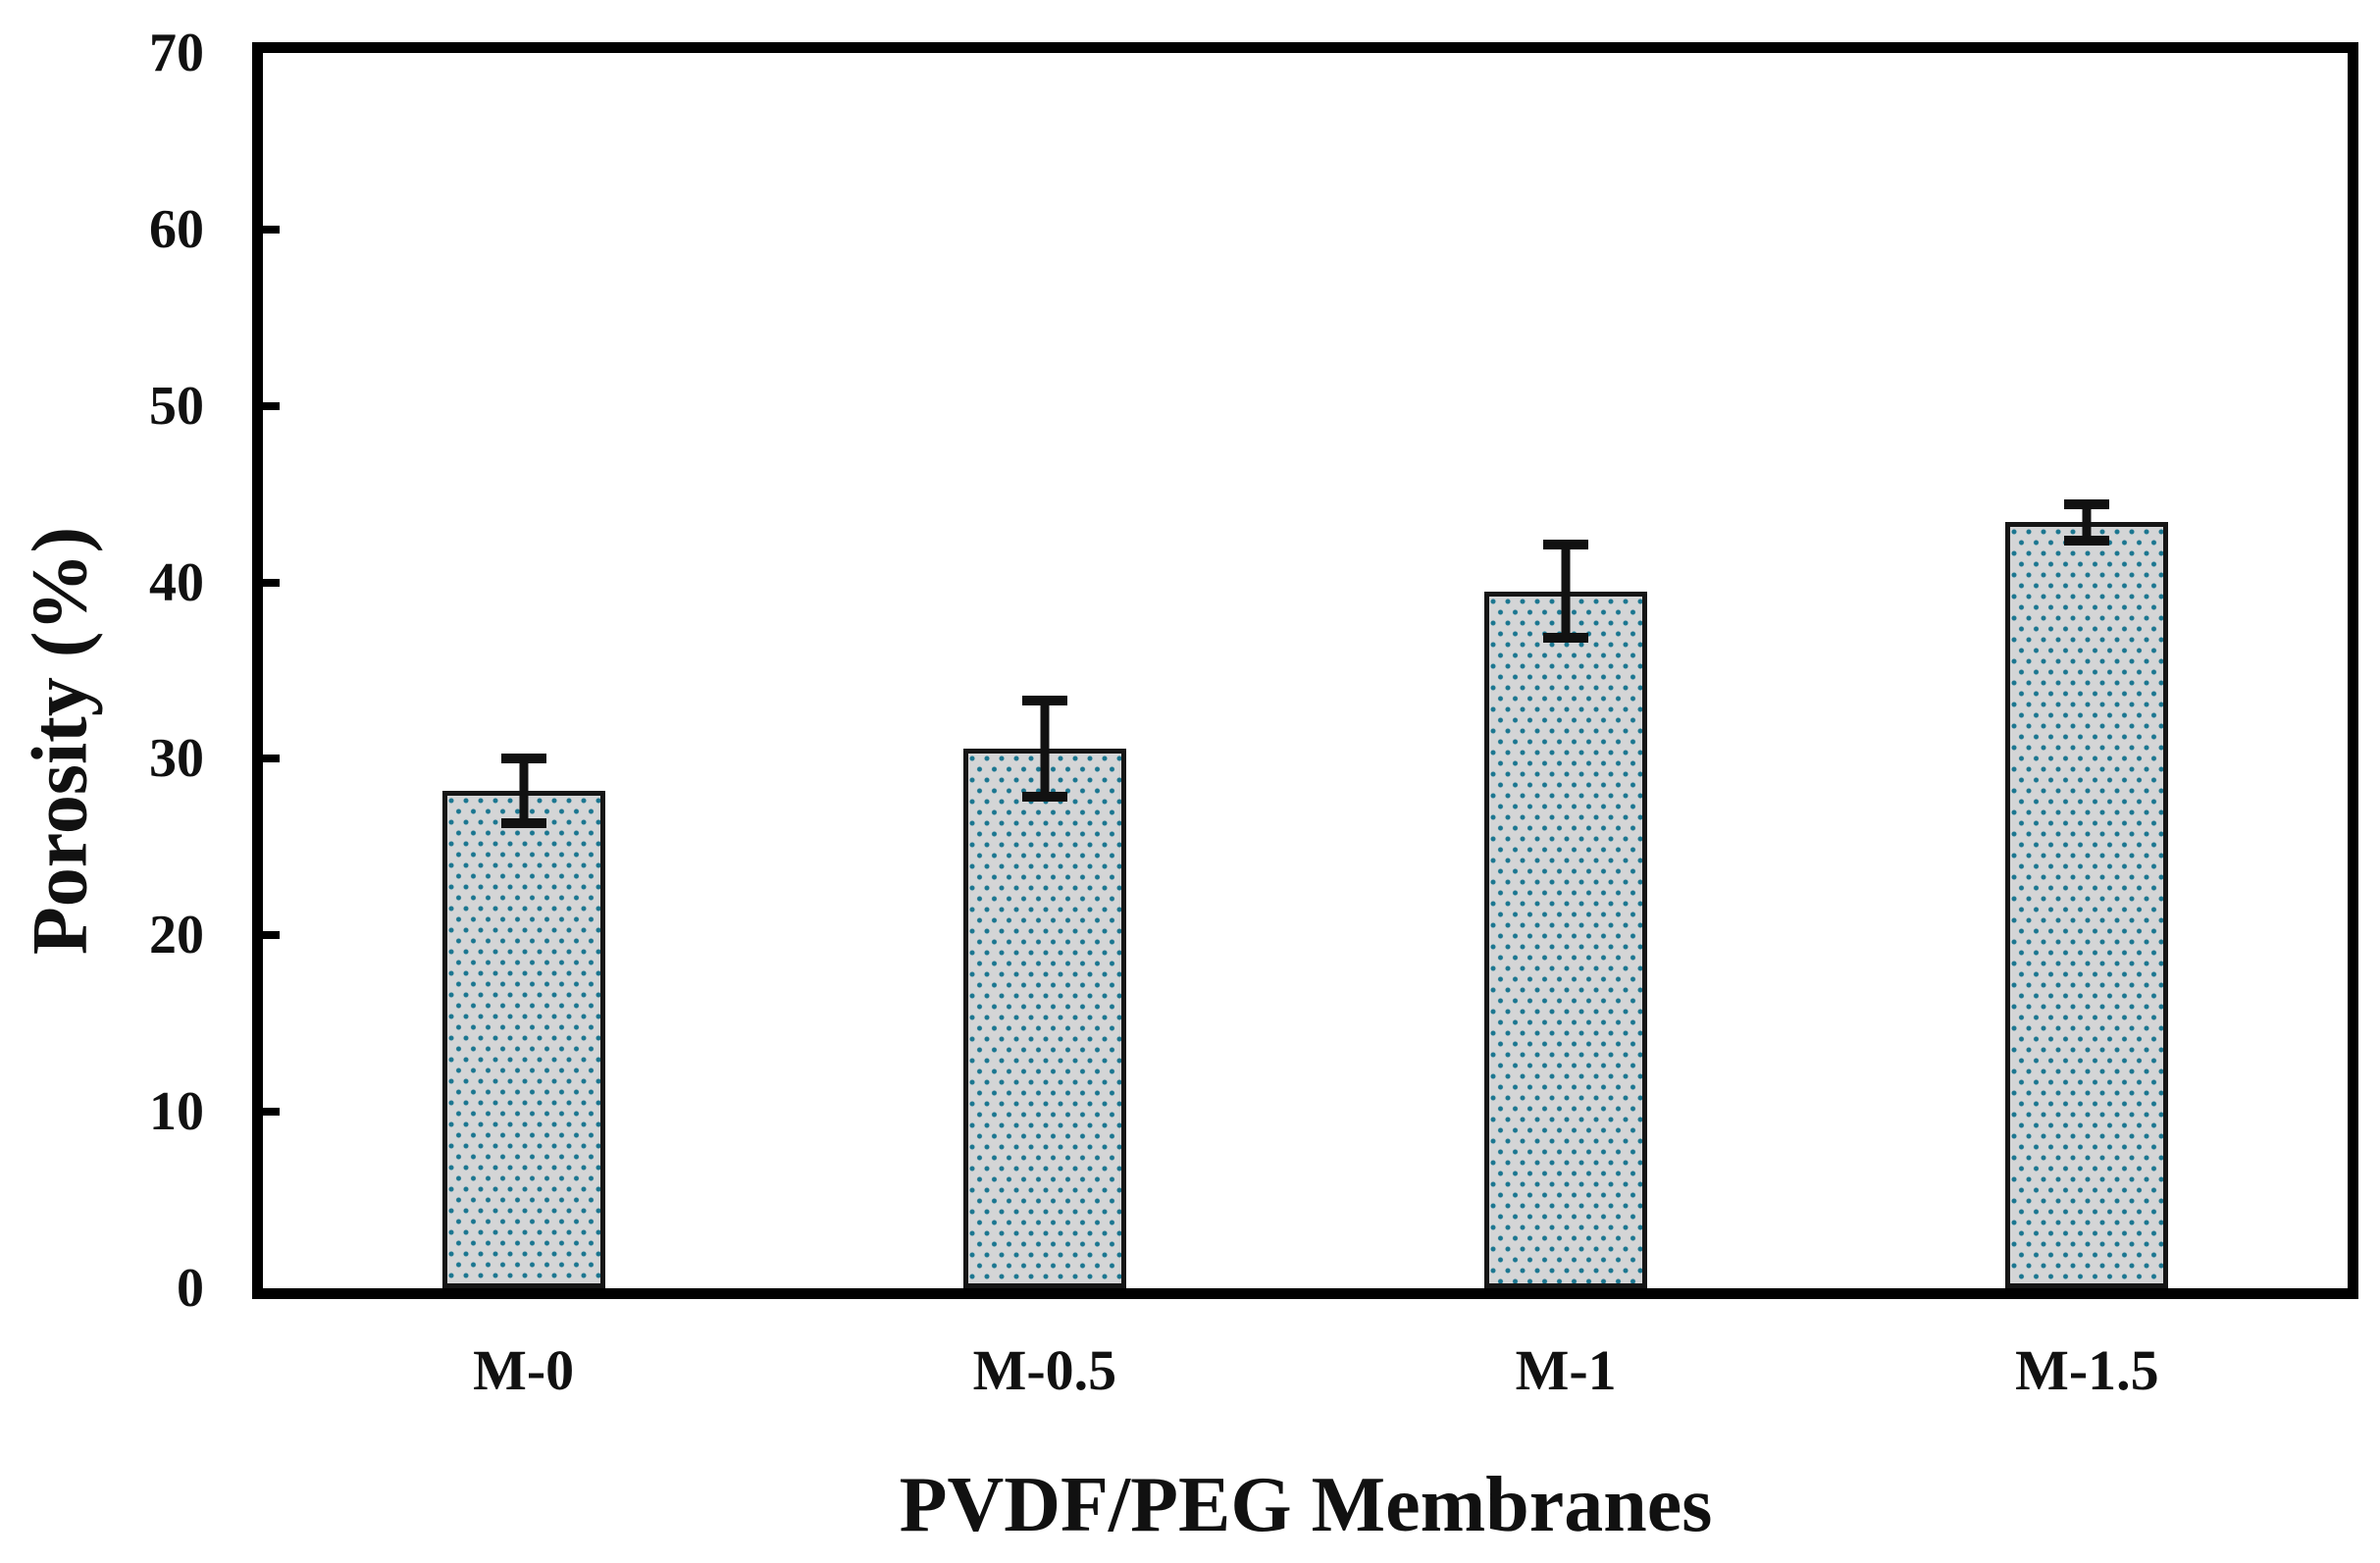 The image size is (2380, 1563). I want to click on x-axis-title: PVDF/PEG Membranes, so click(1306, 1505).